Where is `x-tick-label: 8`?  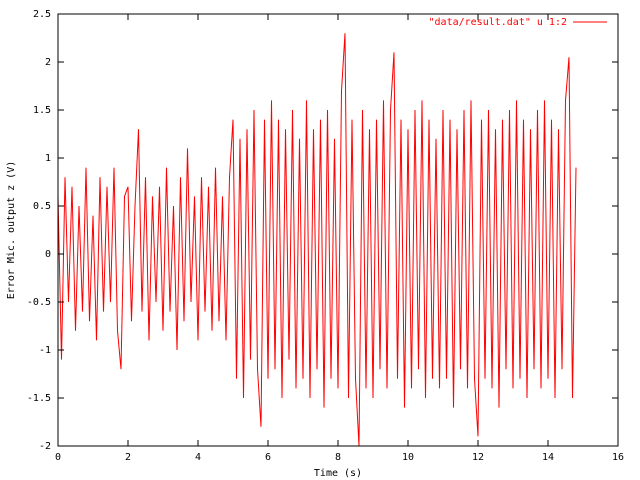 x-tick-label: 8 is located at coordinates (338, 457).